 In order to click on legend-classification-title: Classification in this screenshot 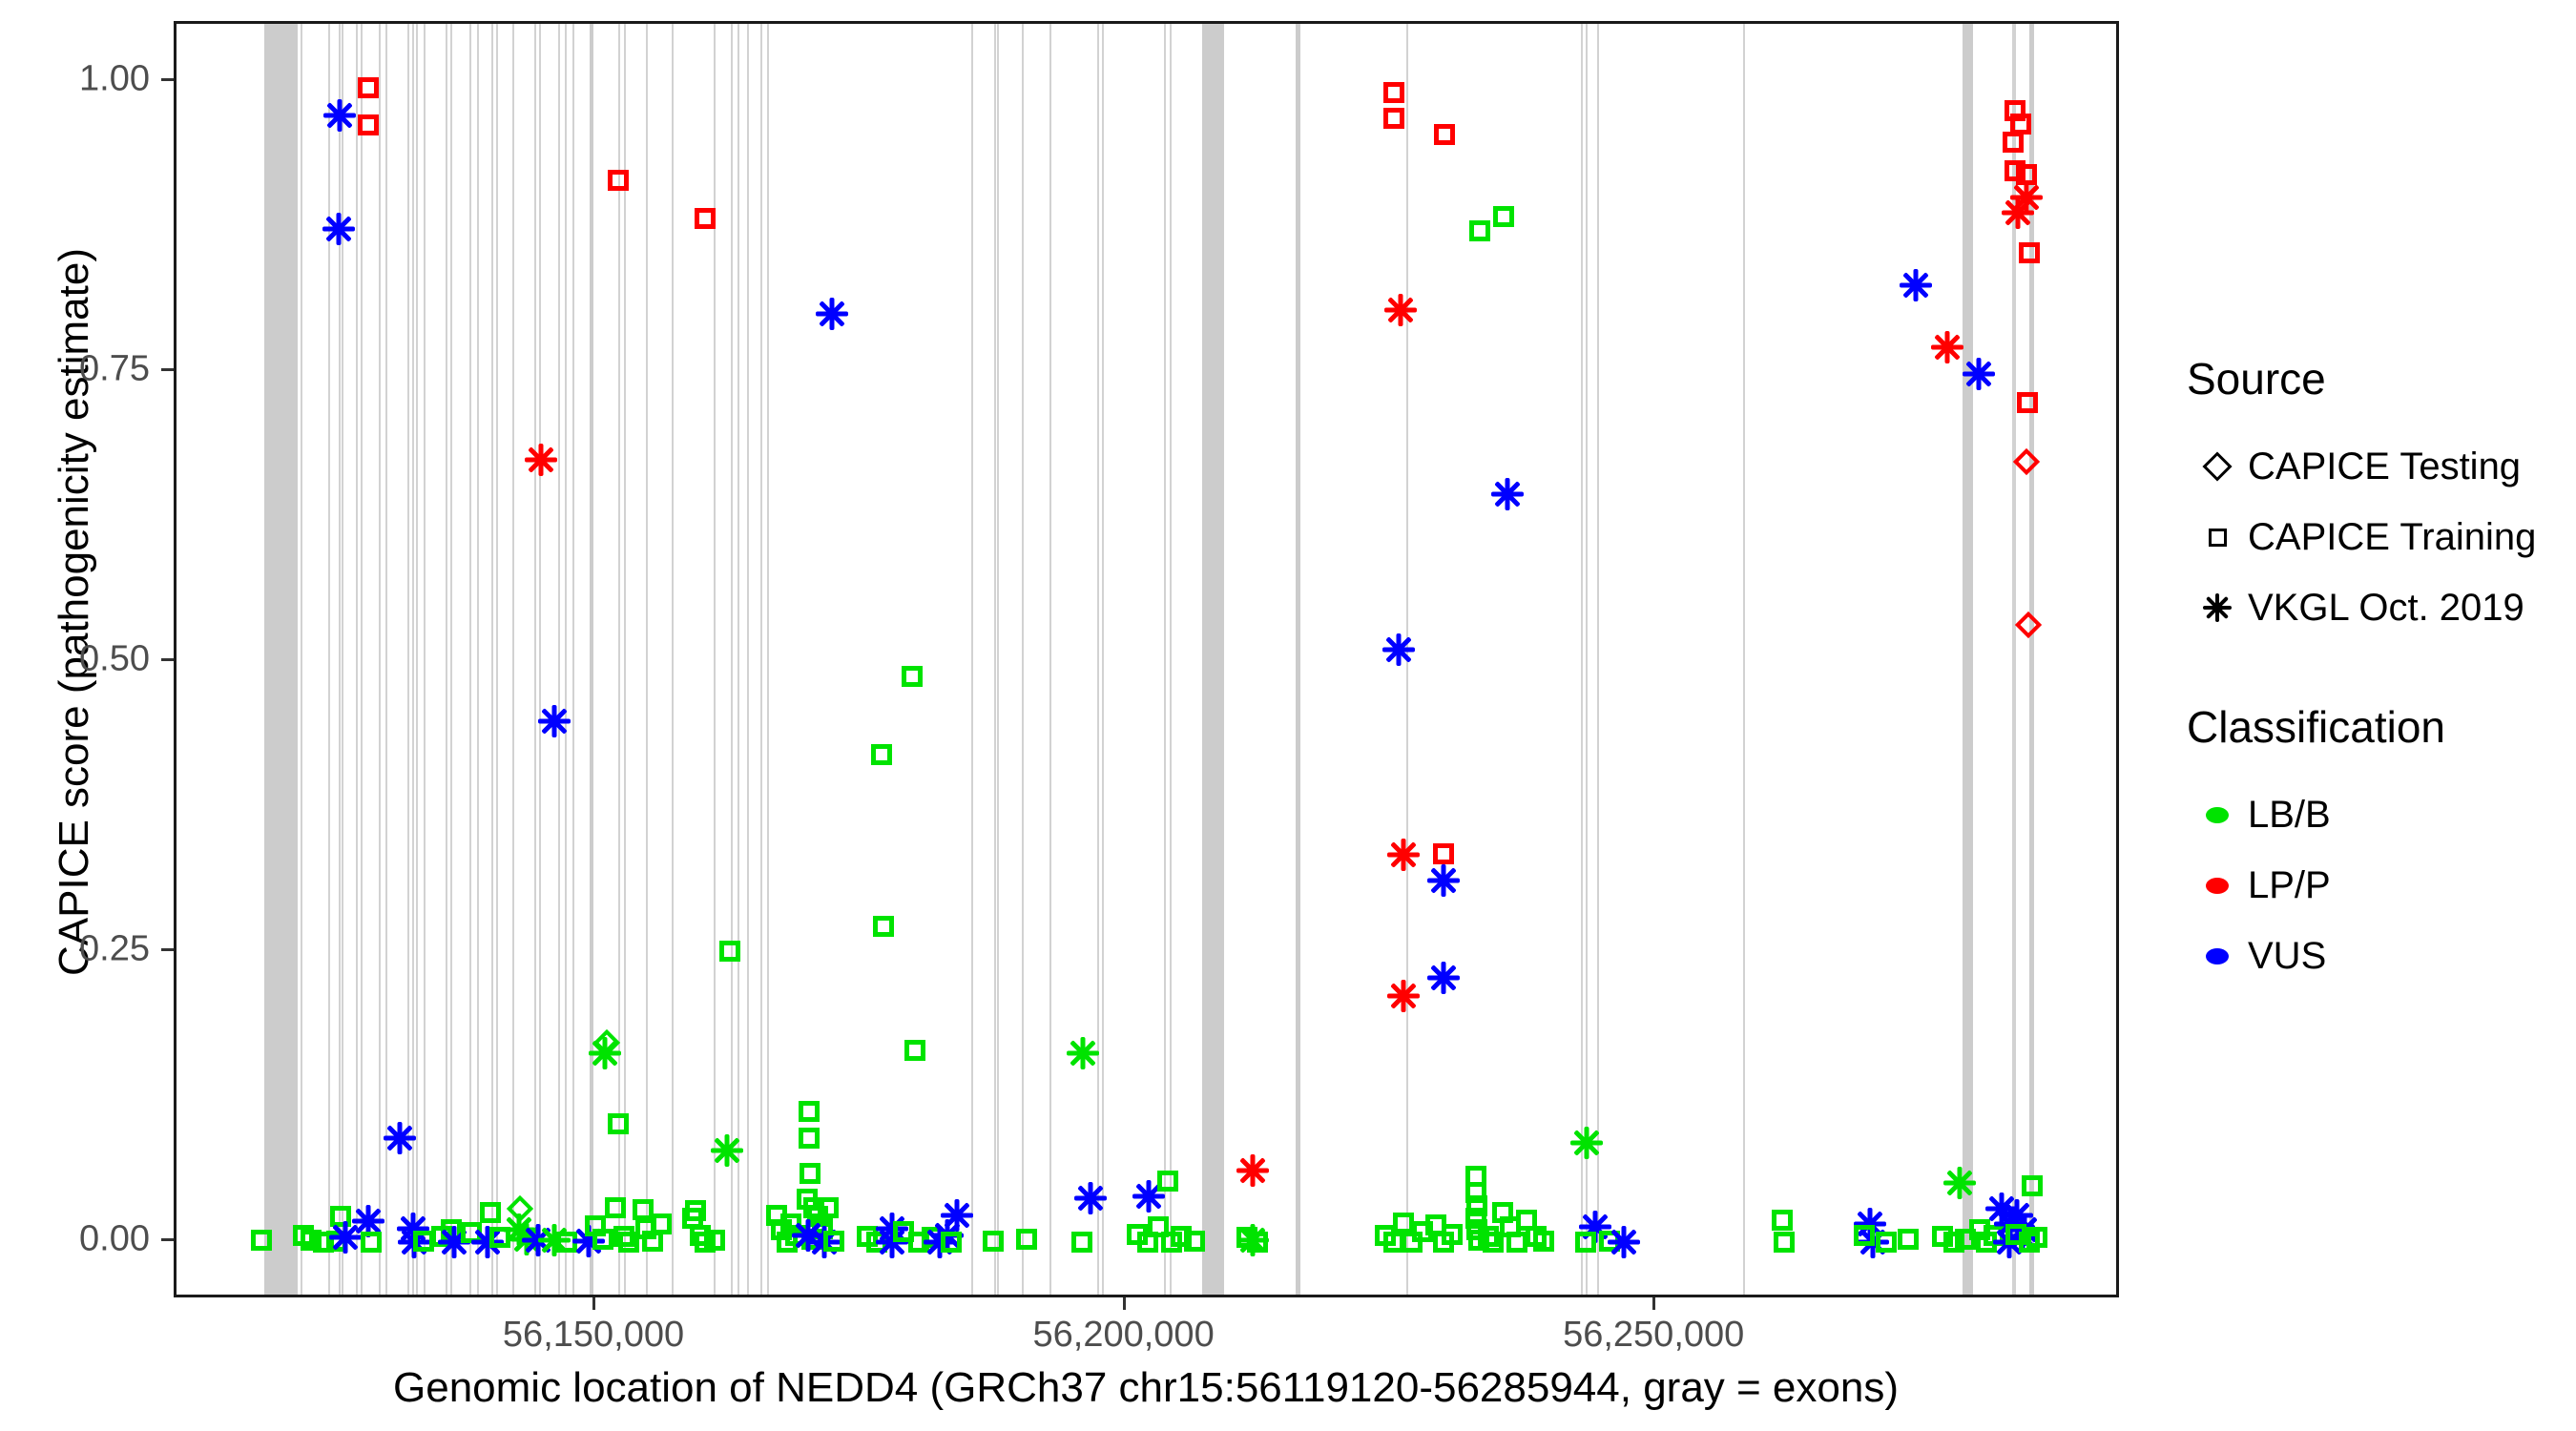, I will do `click(2316, 727)`.